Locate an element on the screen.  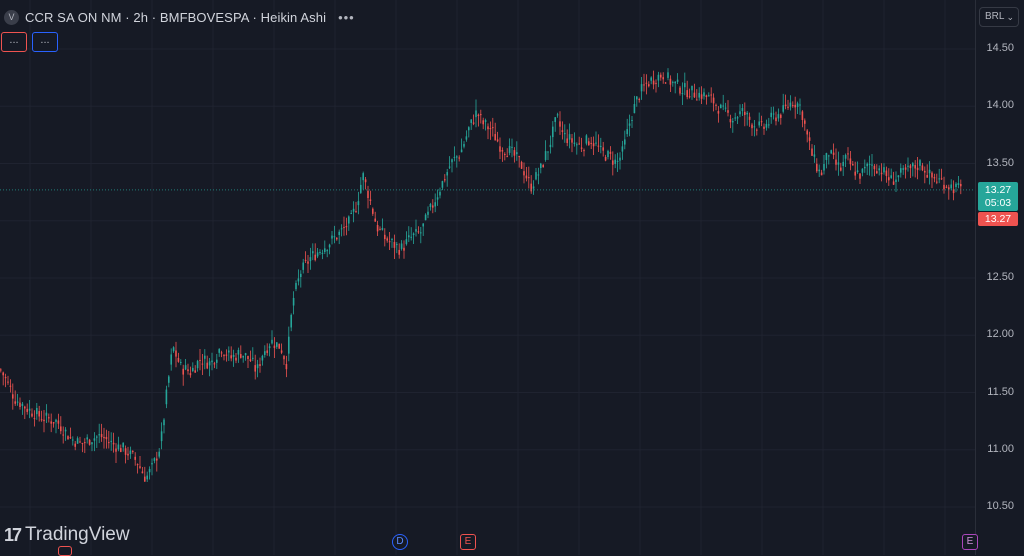
more-options-button: ••• is located at coordinates (346, 17).